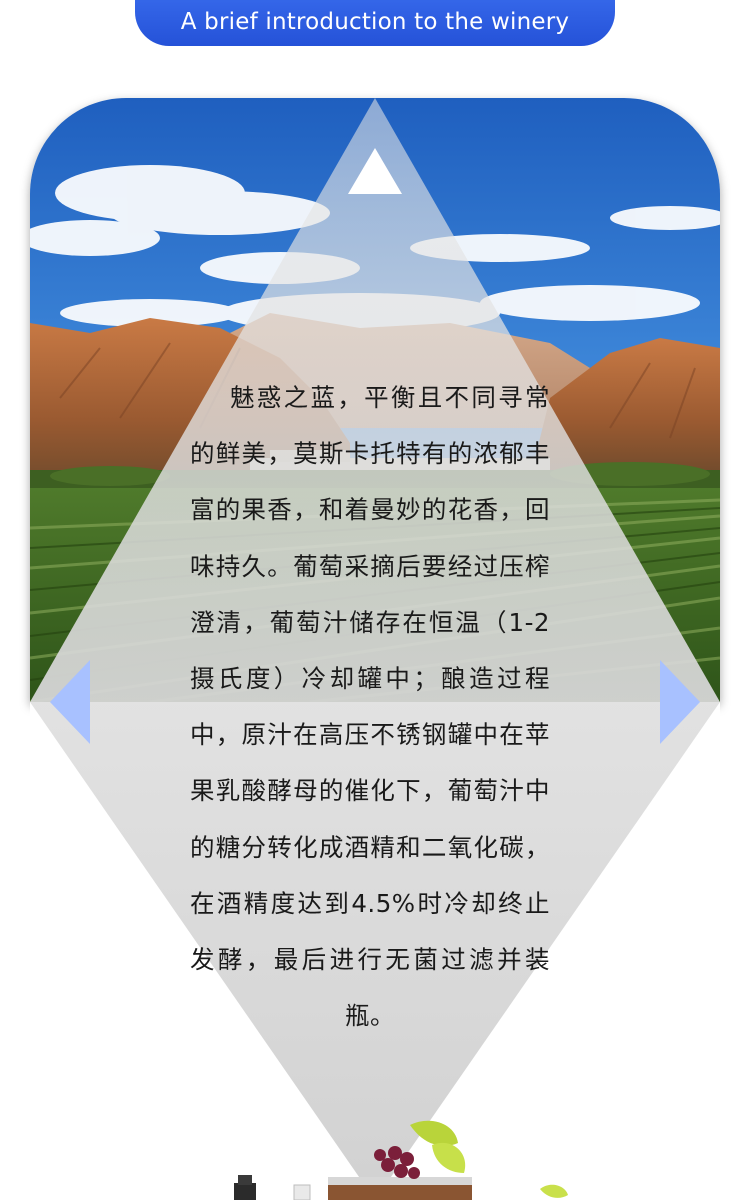  I want to click on triangle-right-icon, so click(680, 702).